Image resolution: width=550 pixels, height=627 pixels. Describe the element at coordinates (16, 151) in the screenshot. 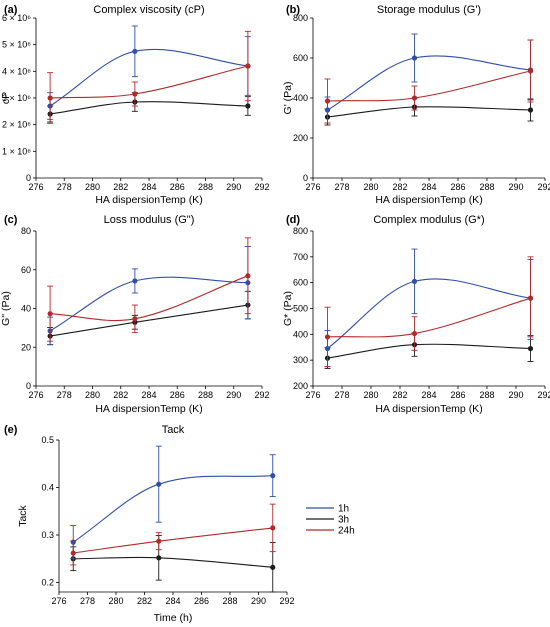

I see `y-tick-label: 1 × 10⁶` at that location.